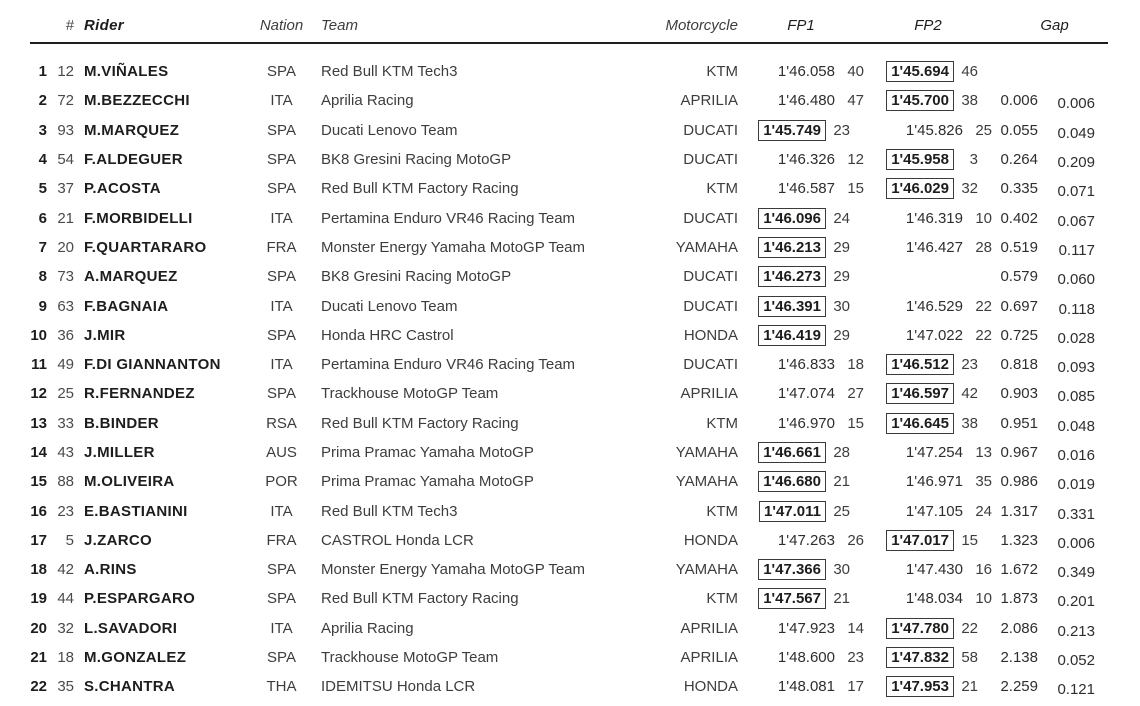 This screenshot has width=1140, height=706. Describe the element at coordinates (118, 540) in the screenshot. I see `rider-name-cell: J.ZARCO` at that location.